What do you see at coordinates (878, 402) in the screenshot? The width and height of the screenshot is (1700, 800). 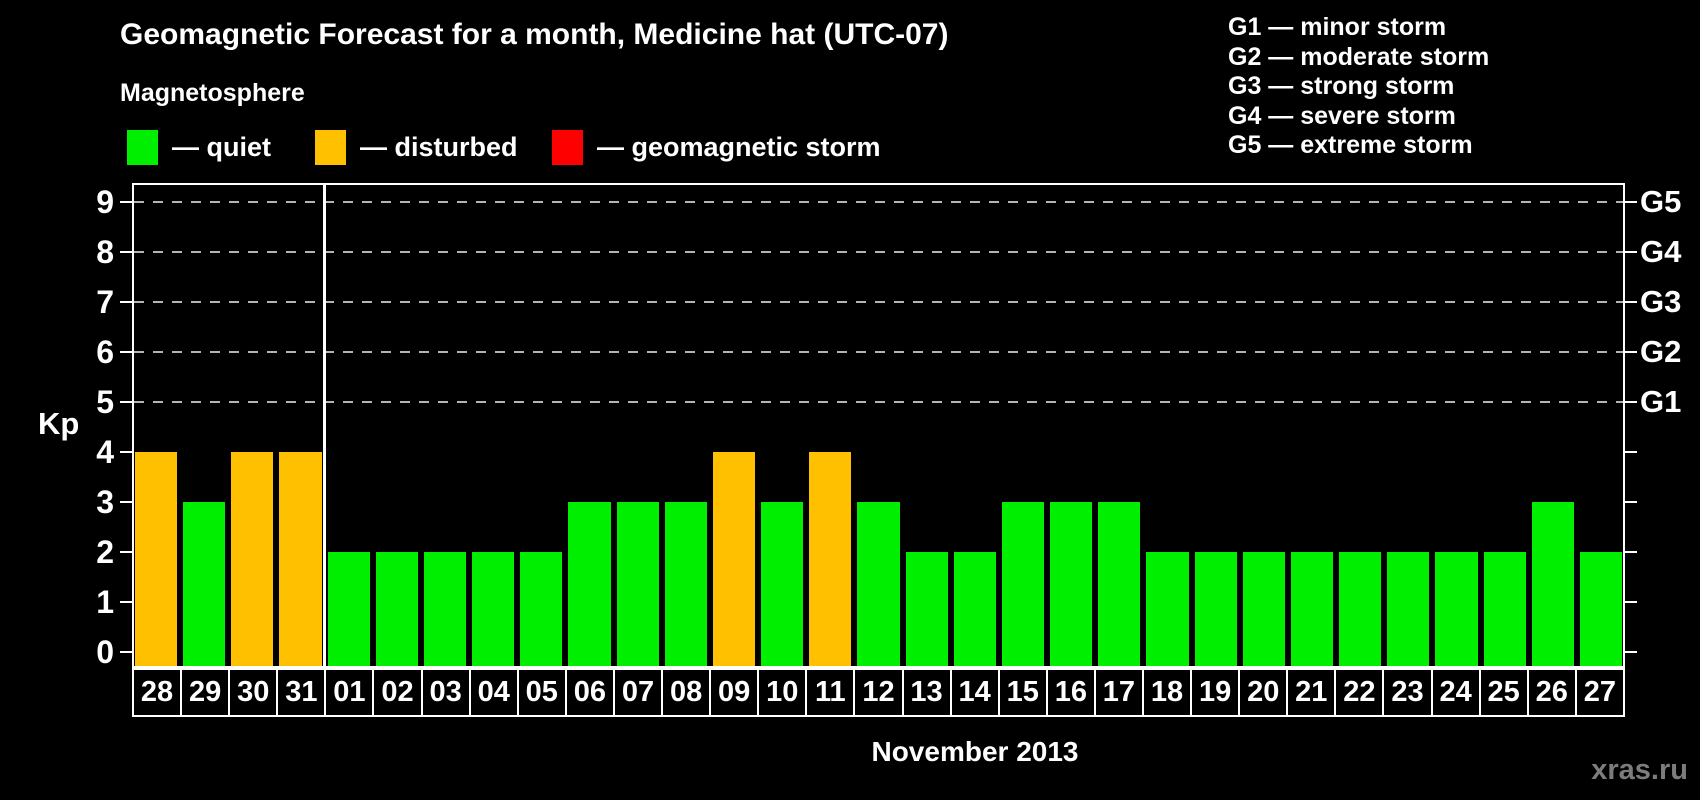 I see `gridline-kp5` at bounding box center [878, 402].